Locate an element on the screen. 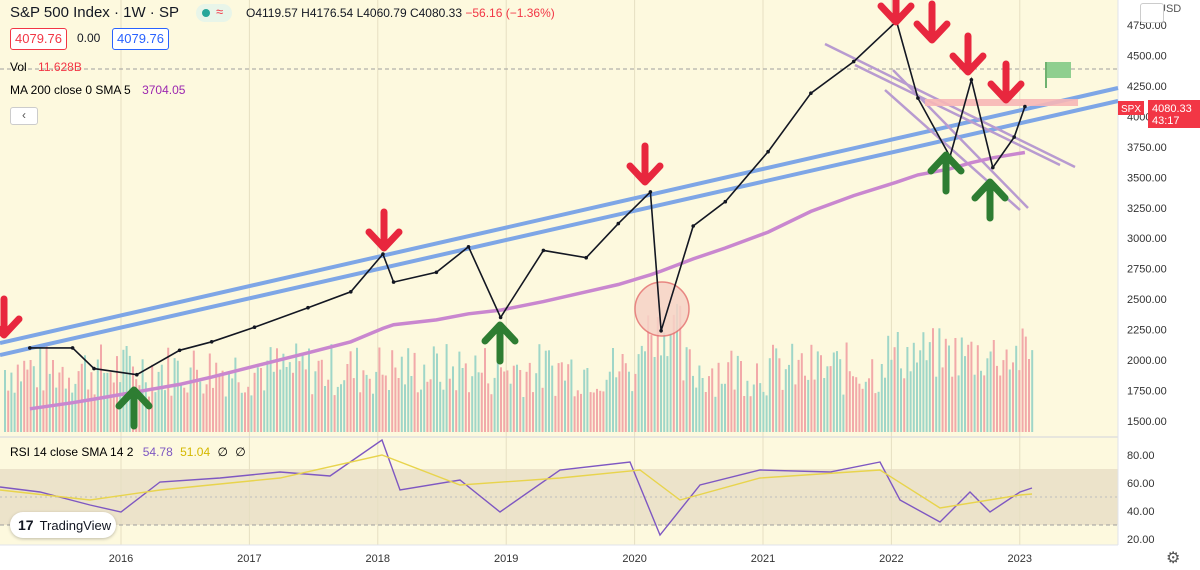  red-arrow-2022c is located at coordinates (968, 54).